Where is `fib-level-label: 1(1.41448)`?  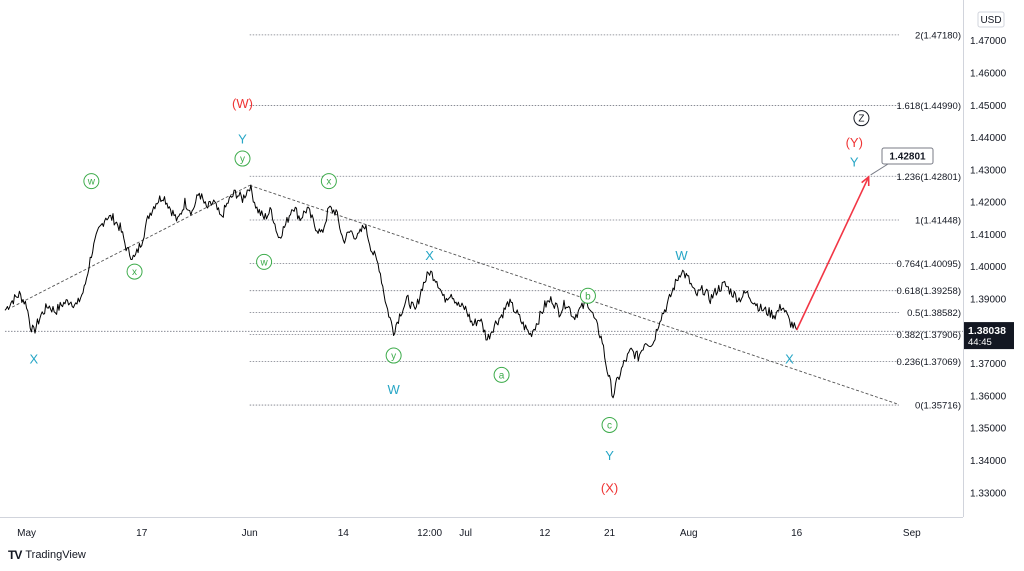
fib-level-label: 1(1.41448) is located at coordinates (938, 220).